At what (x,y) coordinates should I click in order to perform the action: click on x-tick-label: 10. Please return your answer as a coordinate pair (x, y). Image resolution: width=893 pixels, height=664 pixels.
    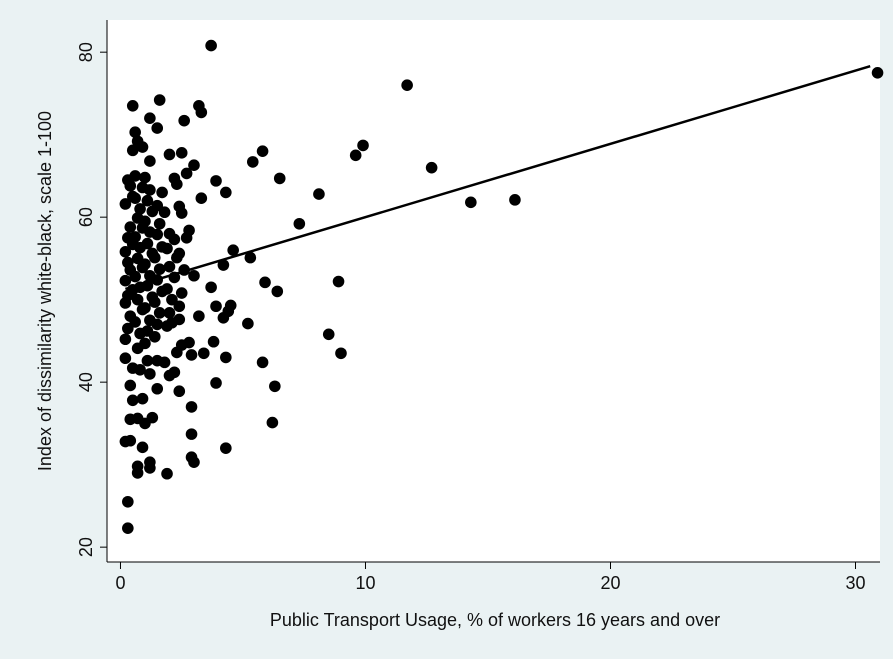
    Looking at the image, I should click on (365, 583).